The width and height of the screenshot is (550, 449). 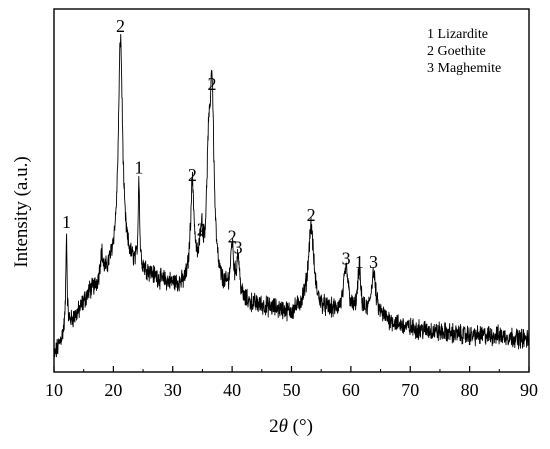 What do you see at coordinates (456, 51) in the screenshot?
I see `legend-entry-goethite: 2 Goethite` at bounding box center [456, 51].